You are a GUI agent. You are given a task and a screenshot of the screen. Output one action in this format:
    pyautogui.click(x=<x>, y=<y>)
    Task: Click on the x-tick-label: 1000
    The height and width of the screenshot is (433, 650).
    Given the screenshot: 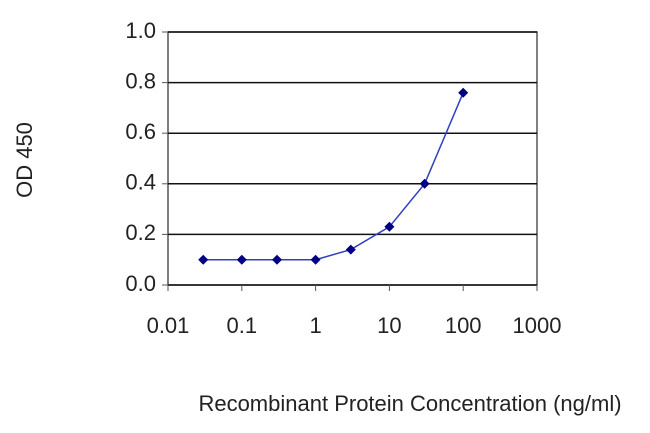 What is the action you would take?
    pyautogui.click(x=537, y=325)
    